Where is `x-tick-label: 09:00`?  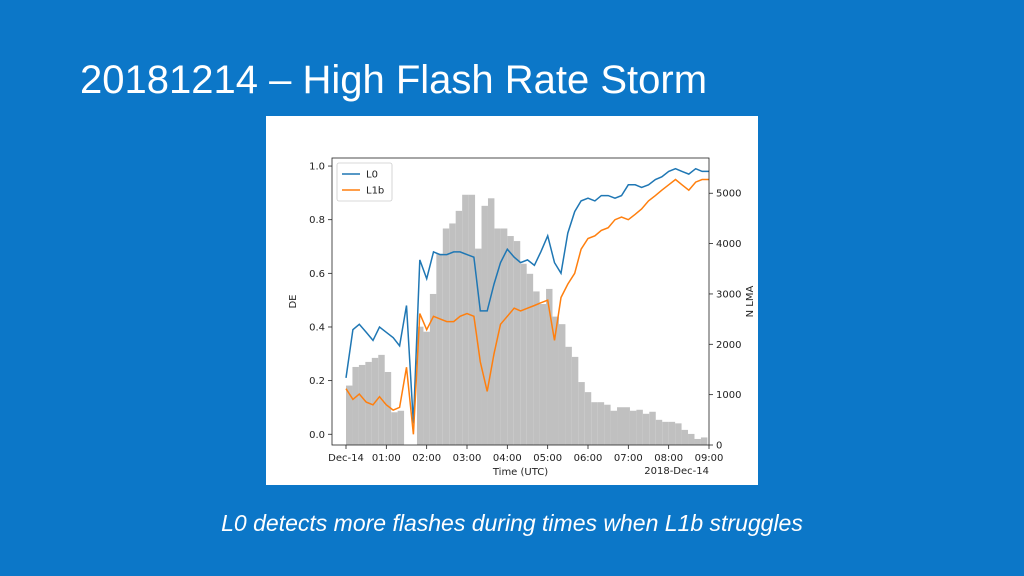 x-tick-label: 09:00 is located at coordinates (709, 458).